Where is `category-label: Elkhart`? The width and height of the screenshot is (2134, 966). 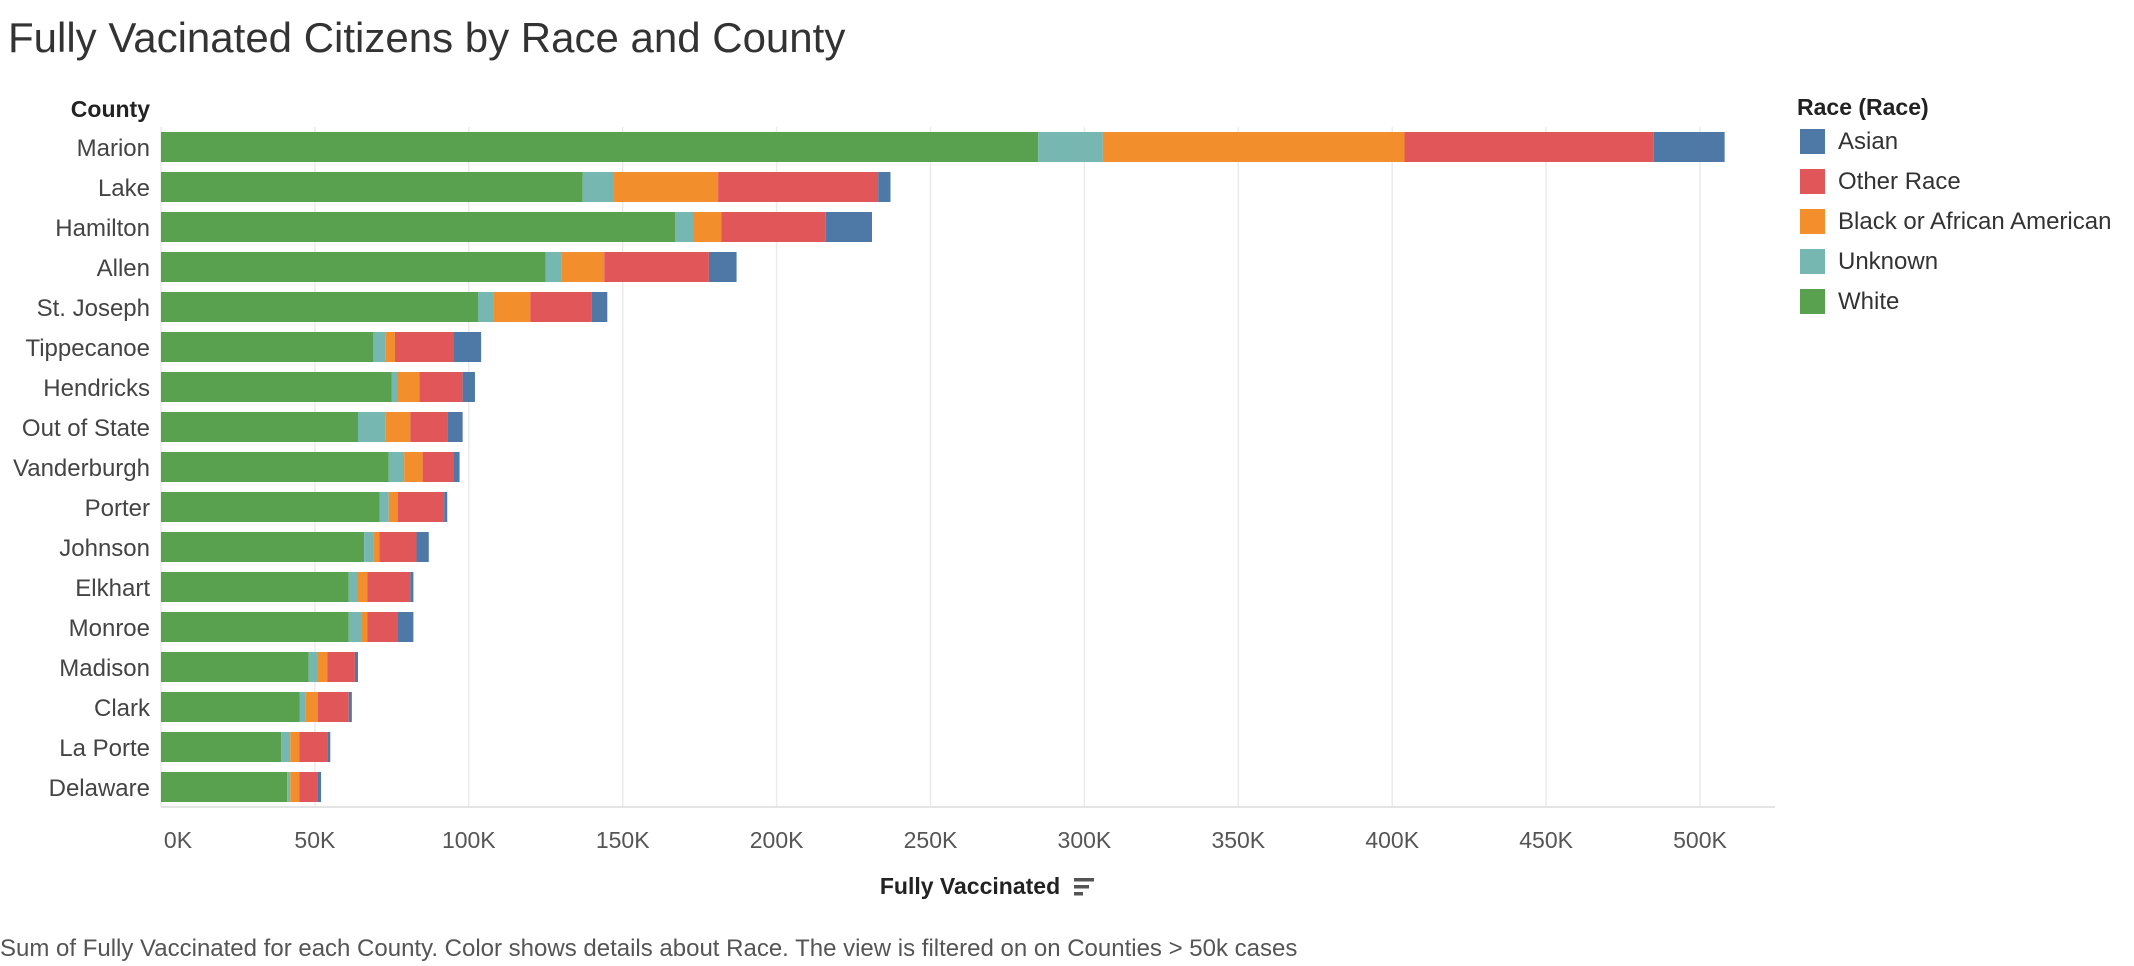 category-label: Elkhart is located at coordinates (112, 588).